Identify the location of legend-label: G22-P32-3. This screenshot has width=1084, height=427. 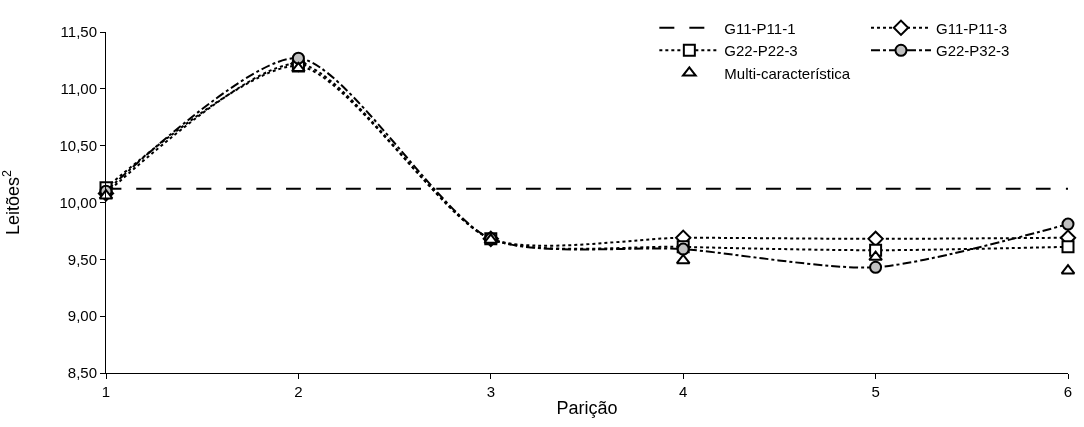
(972, 51).